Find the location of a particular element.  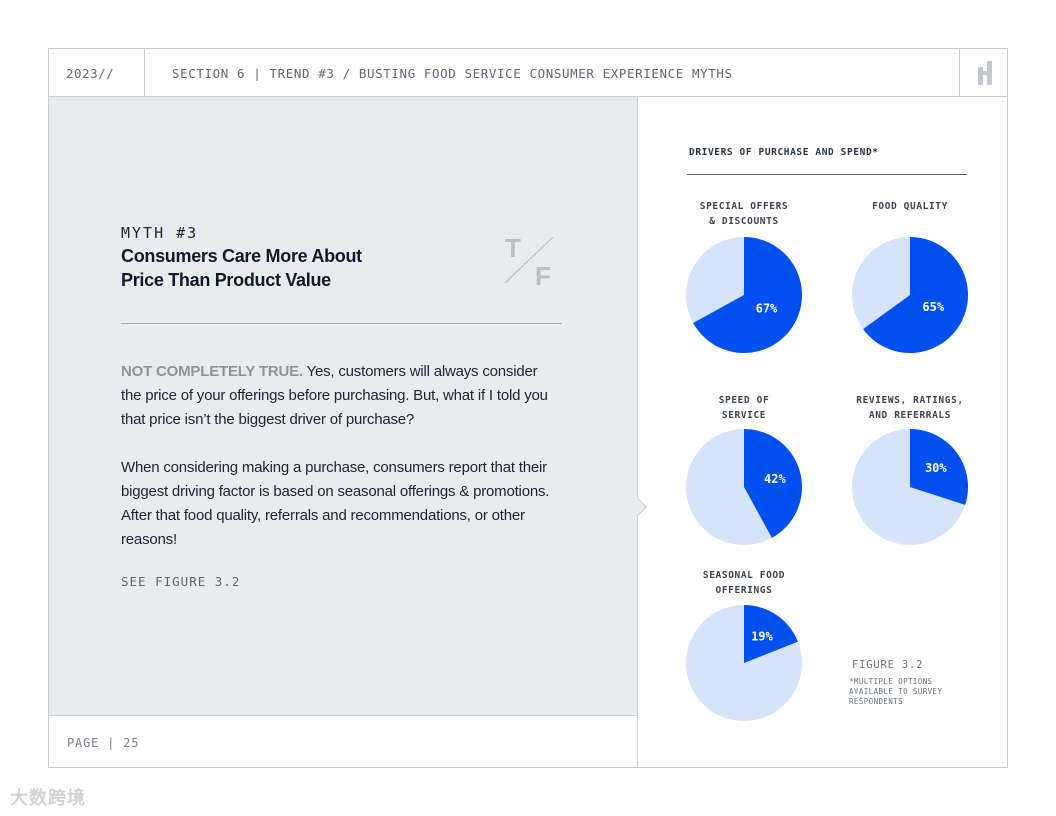

footer-rule is located at coordinates (343, 715).